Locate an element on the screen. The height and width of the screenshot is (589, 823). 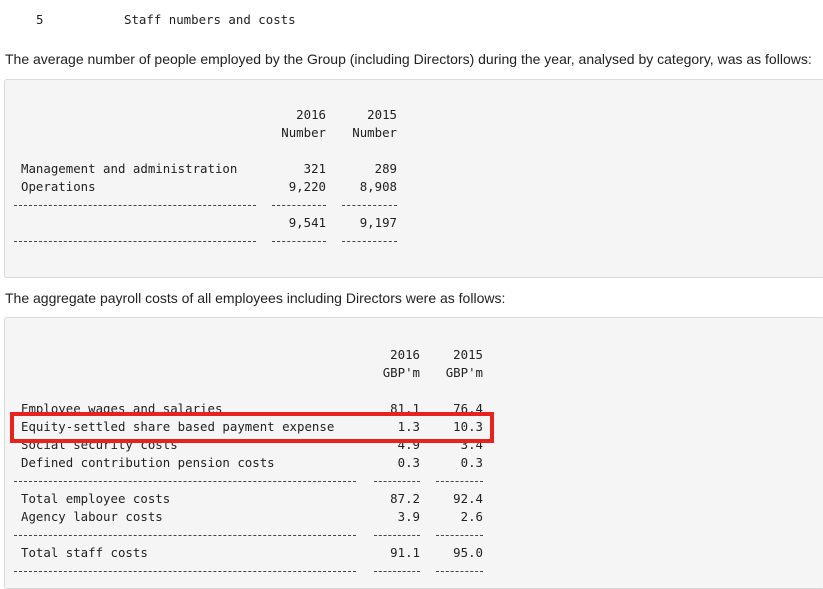
row-label: Operations is located at coordinates (58, 186).